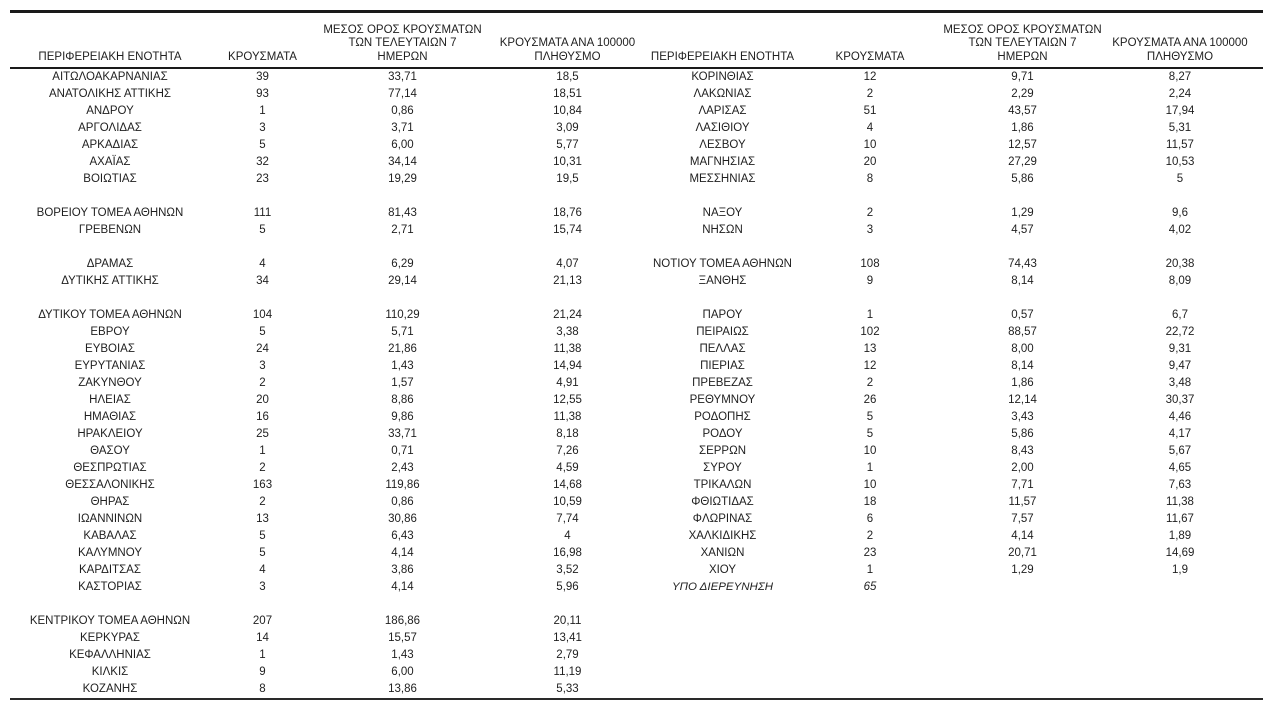 The width and height of the screenshot is (1267, 711). I want to click on region-cell: ΕΥΡΥΤΑΝΙΑΣ, so click(110, 366).